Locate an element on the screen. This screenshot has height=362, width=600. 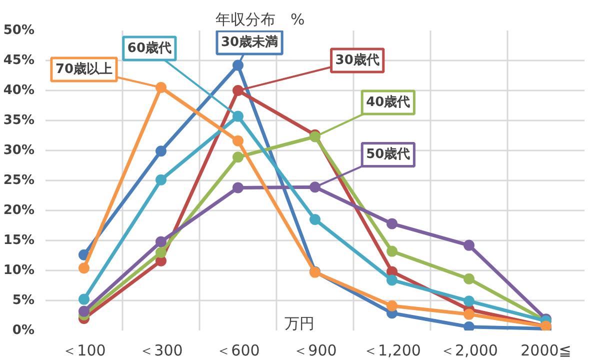
y-tick-label: 5% is located at coordinates (23, 300).